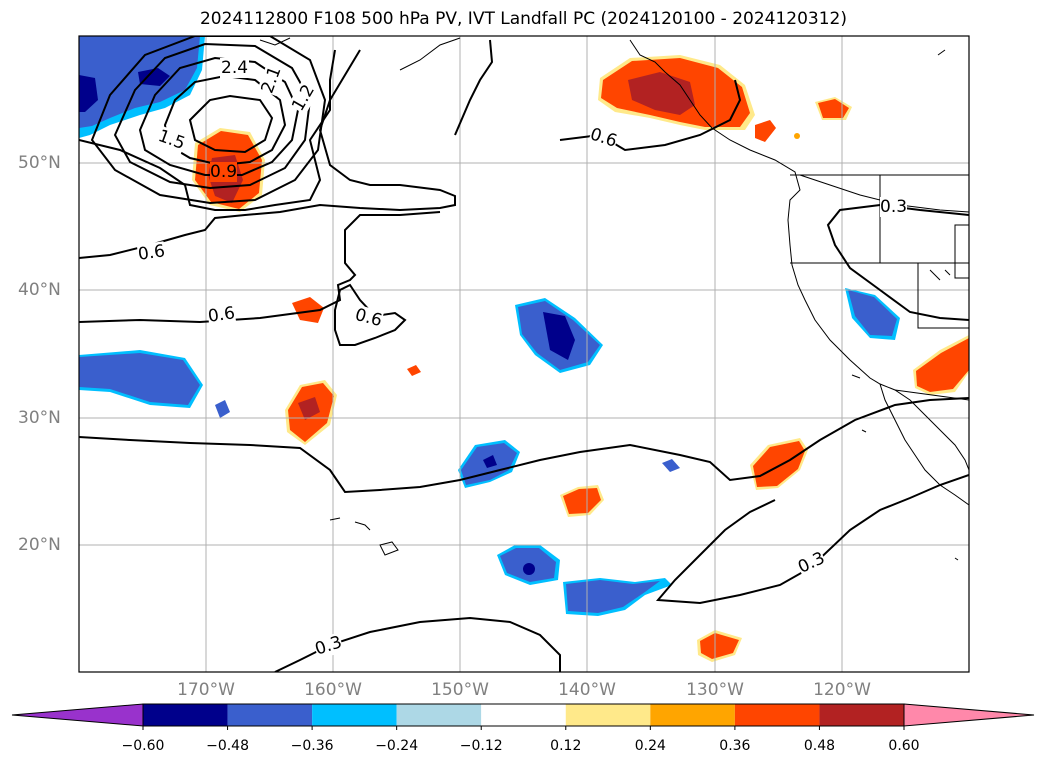  Describe the element at coordinates (77, 715) in the screenshot. I see `colorbar-extend-low` at that location.